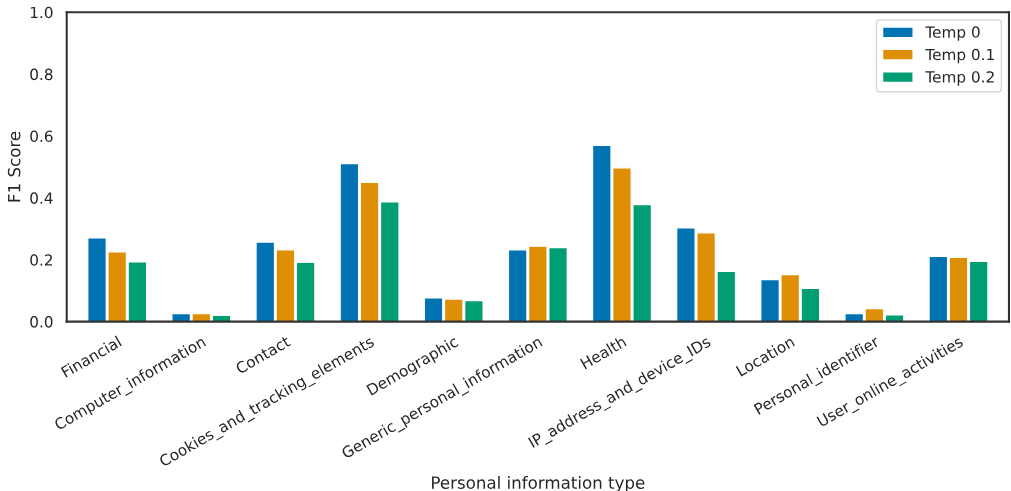  Describe the element at coordinates (41, 74) in the screenshot. I see `y-tick-label: 0.8` at that location.